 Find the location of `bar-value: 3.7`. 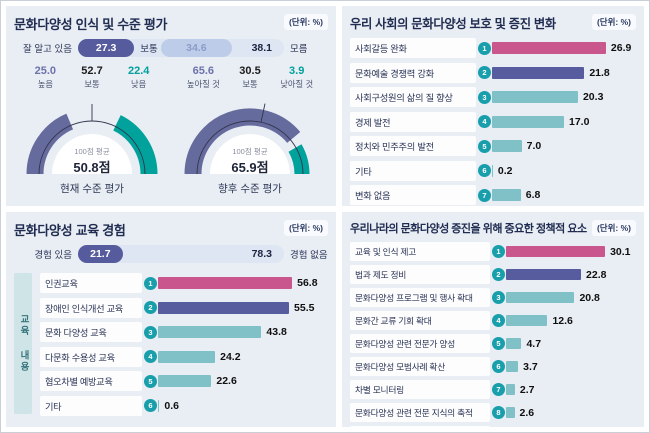

bar-value: 3.7 is located at coordinates (530, 366).